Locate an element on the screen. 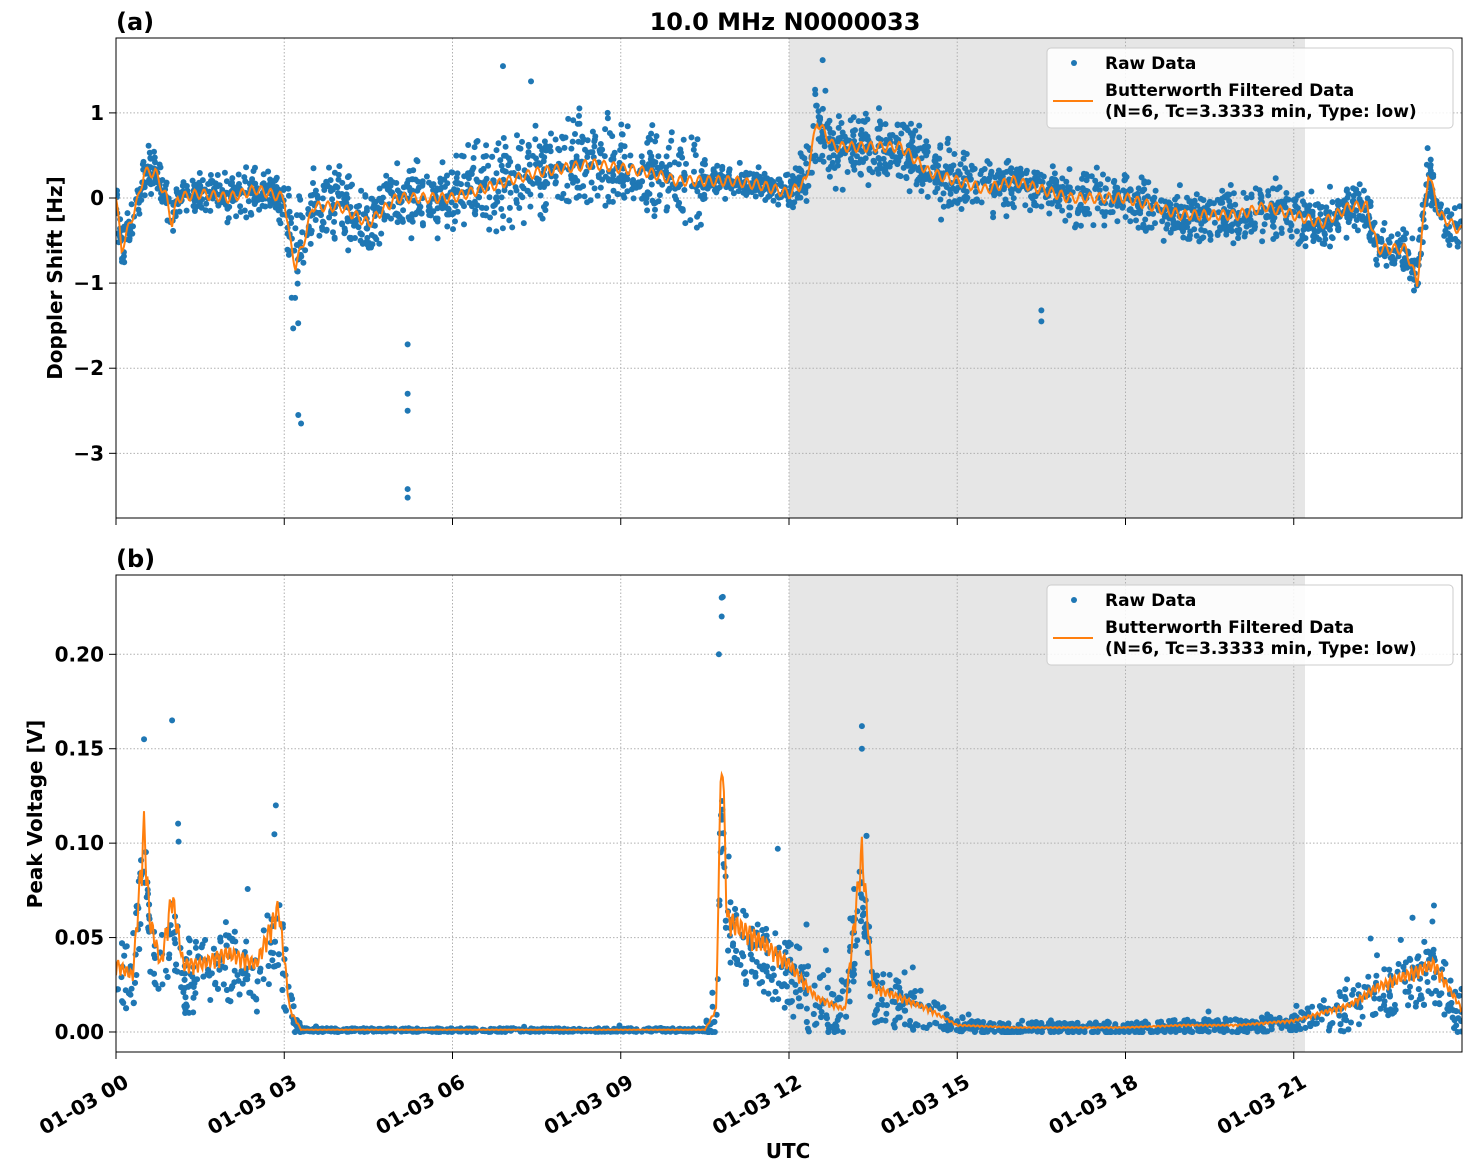 This screenshot has width=1472, height=1176. y-tick-label: −2 is located at coordinates (88, 368).